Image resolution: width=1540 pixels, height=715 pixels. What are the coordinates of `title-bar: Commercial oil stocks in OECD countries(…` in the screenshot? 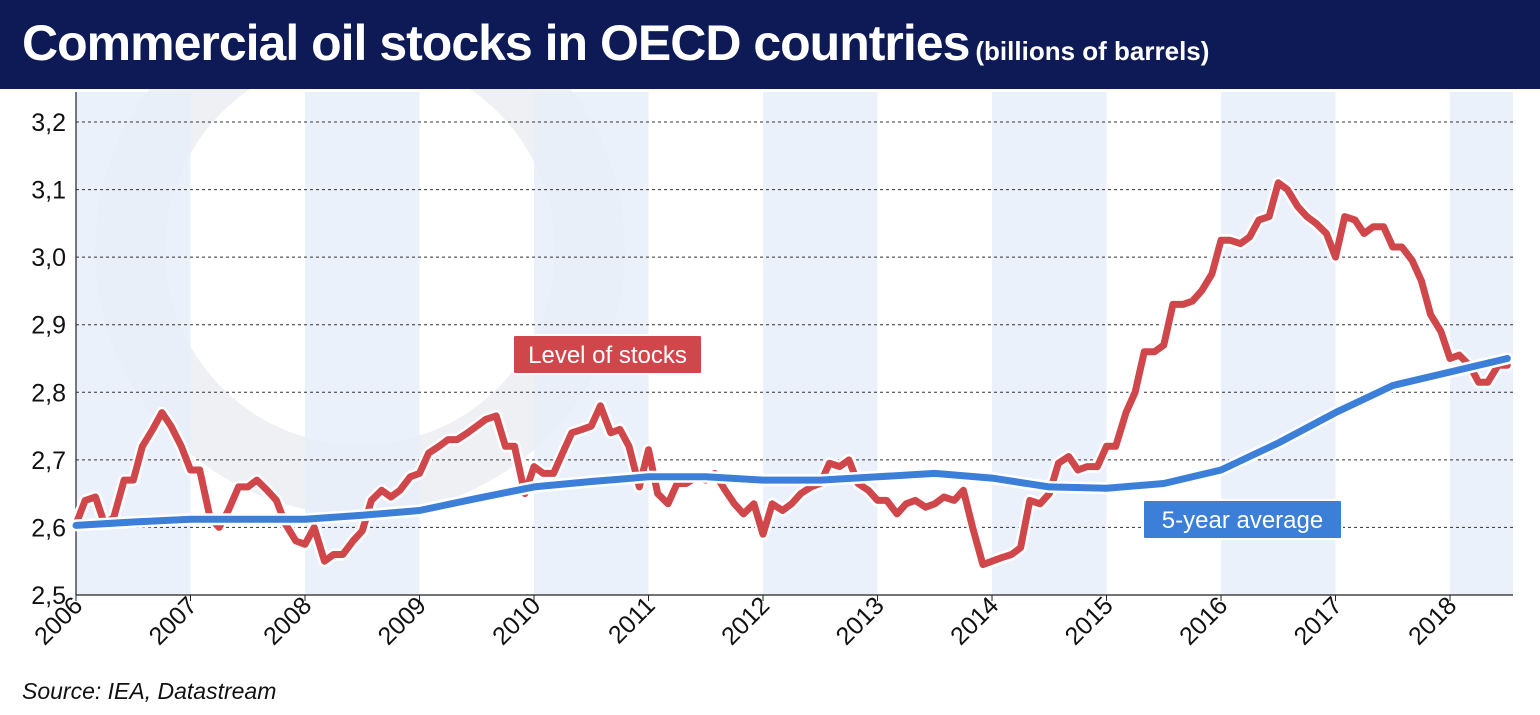 It's located at (770, 44).